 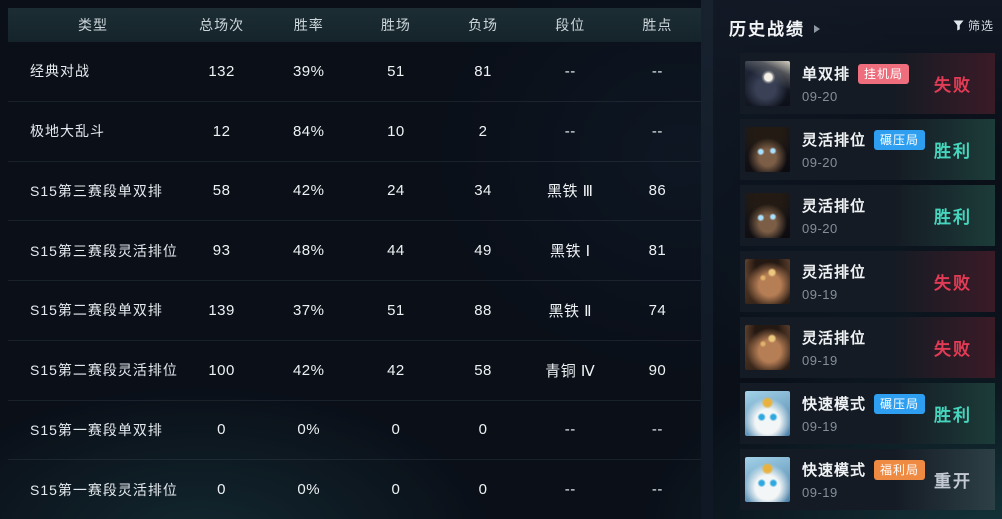 I want to click on cell-total-games: 139, so click(x=221, y=310).